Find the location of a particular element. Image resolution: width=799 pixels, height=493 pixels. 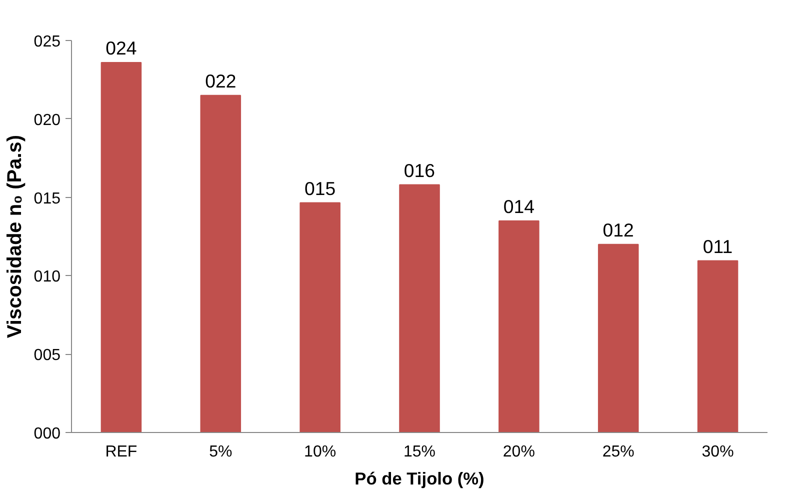

data-label: 014 is located at coordinates (519, 206).